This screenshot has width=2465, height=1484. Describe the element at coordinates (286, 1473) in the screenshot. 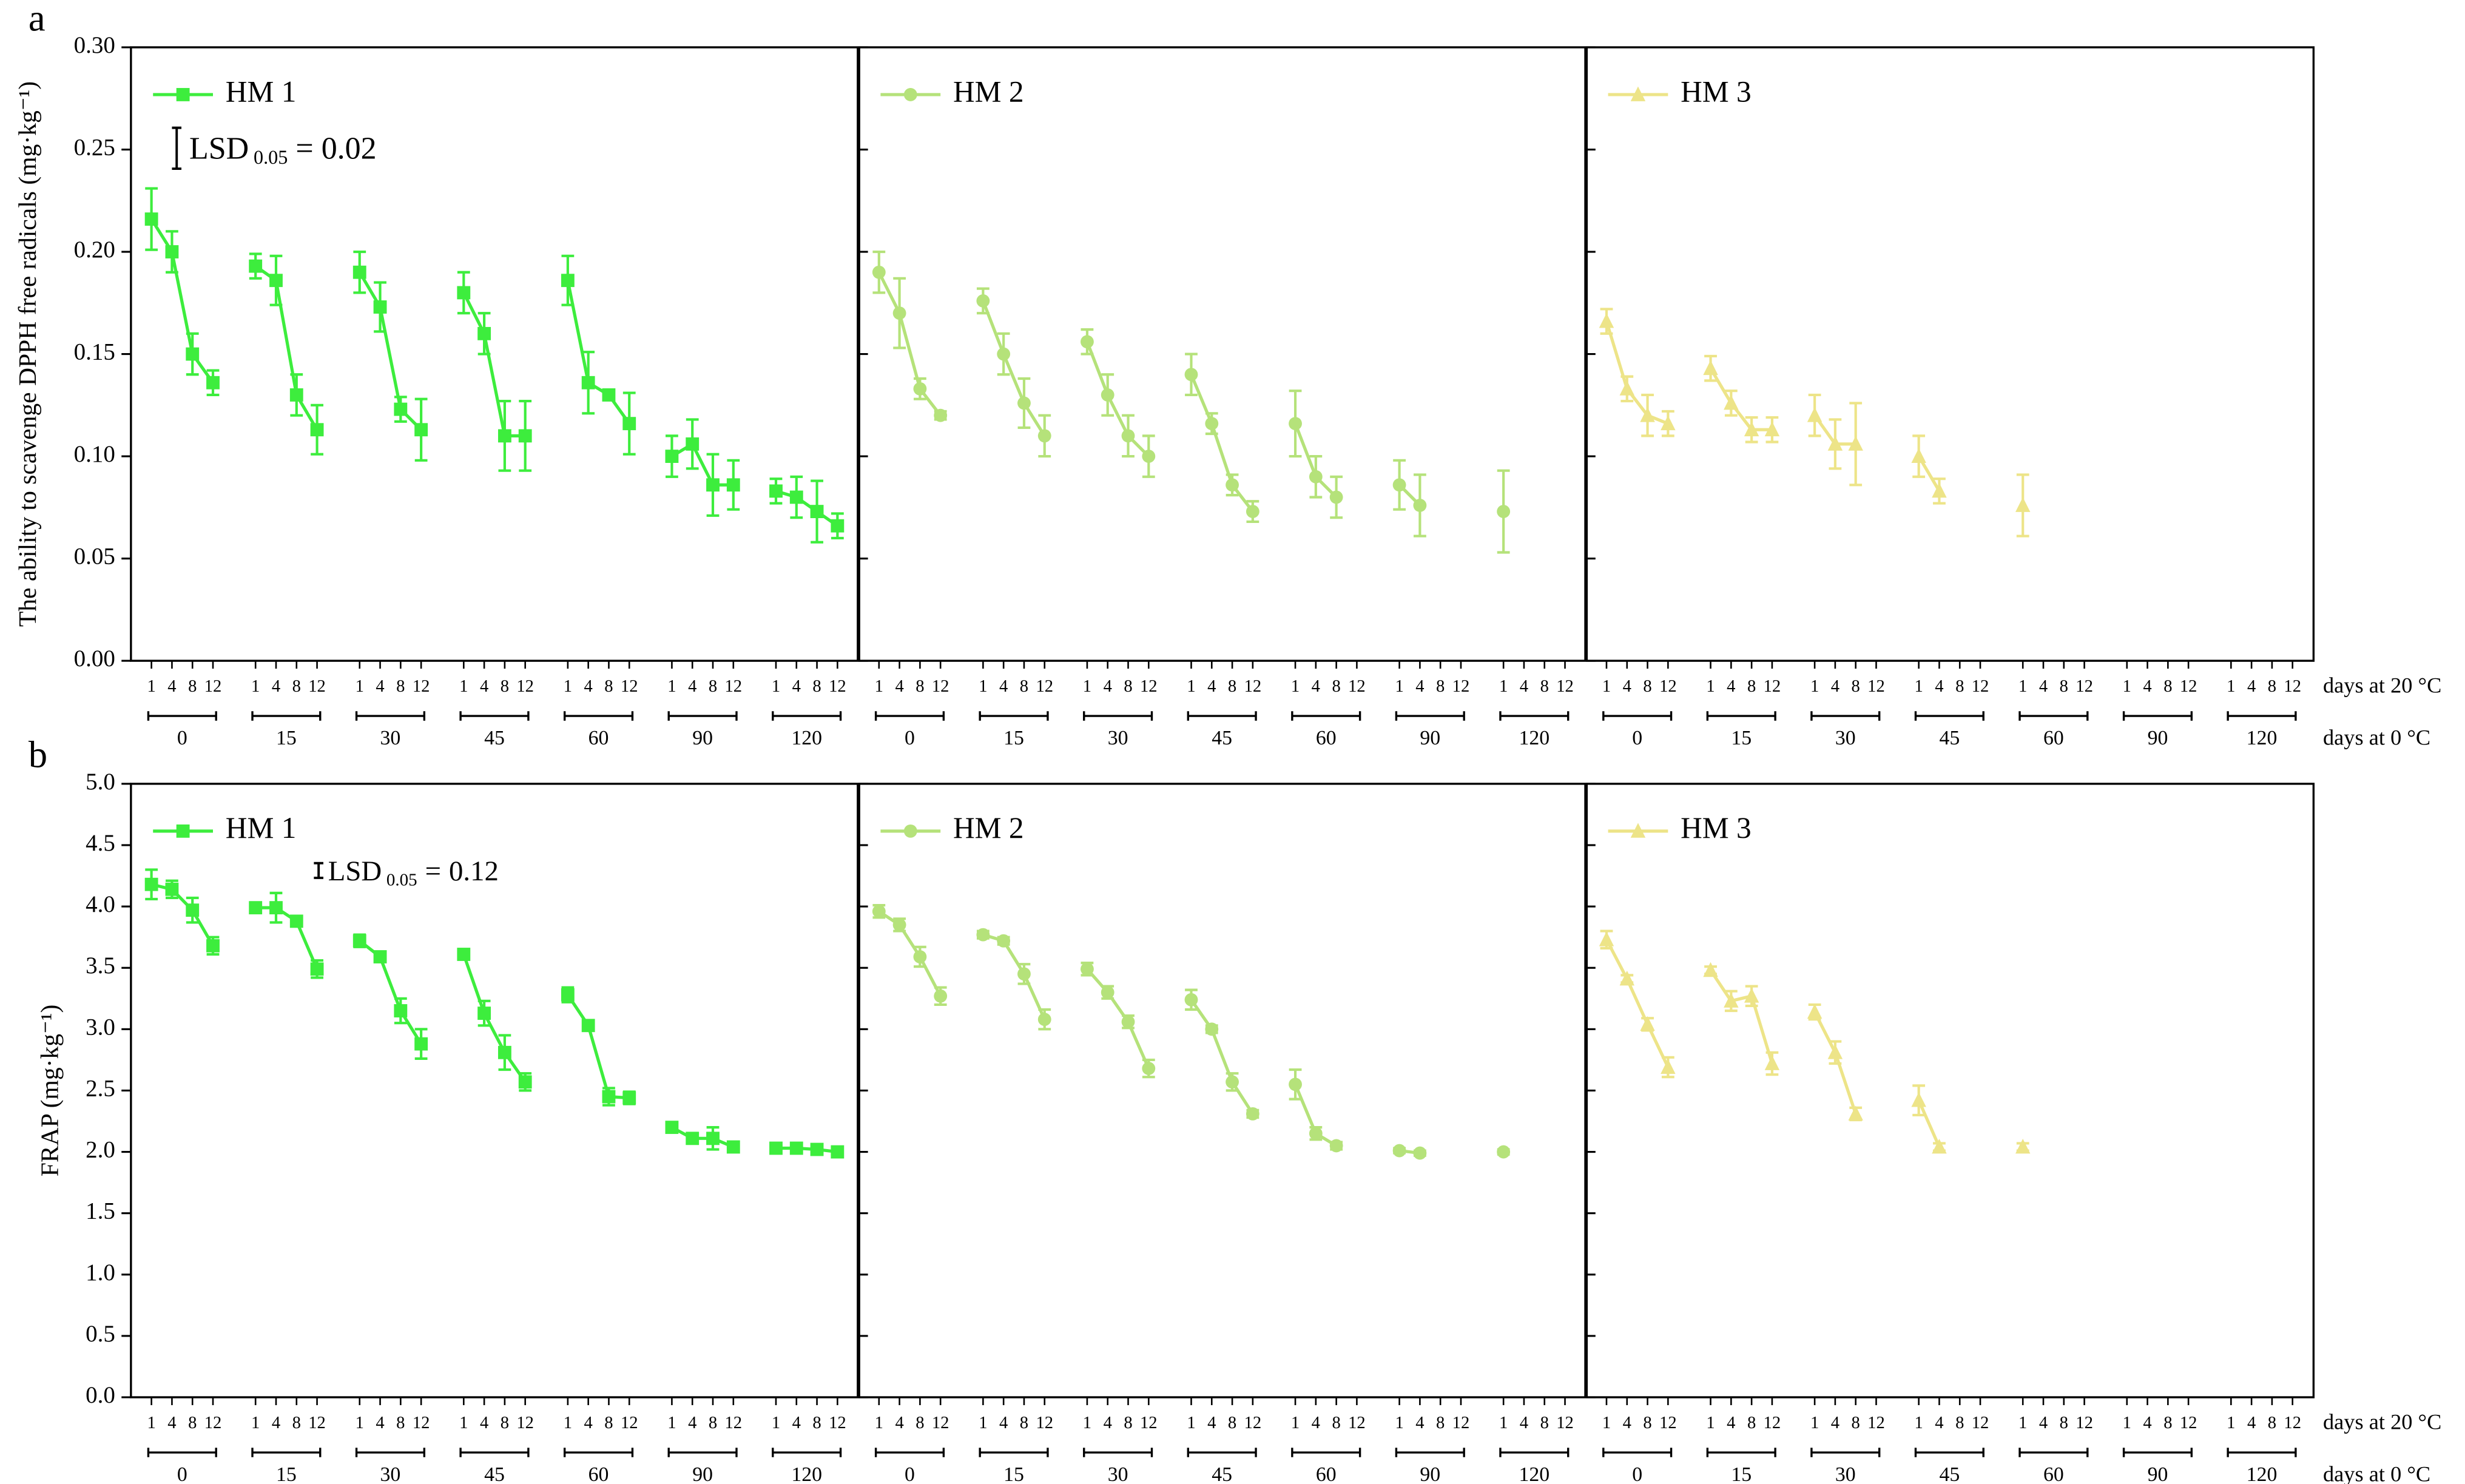

I see `group-label: 15` at that location.